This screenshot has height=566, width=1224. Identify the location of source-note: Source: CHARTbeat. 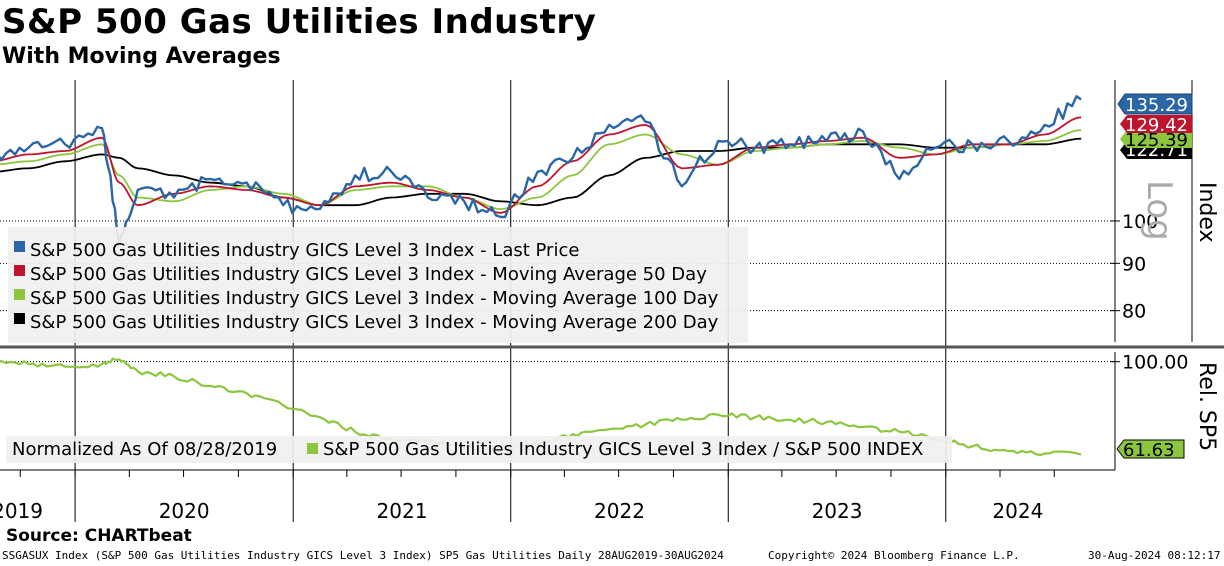
(99, 536).